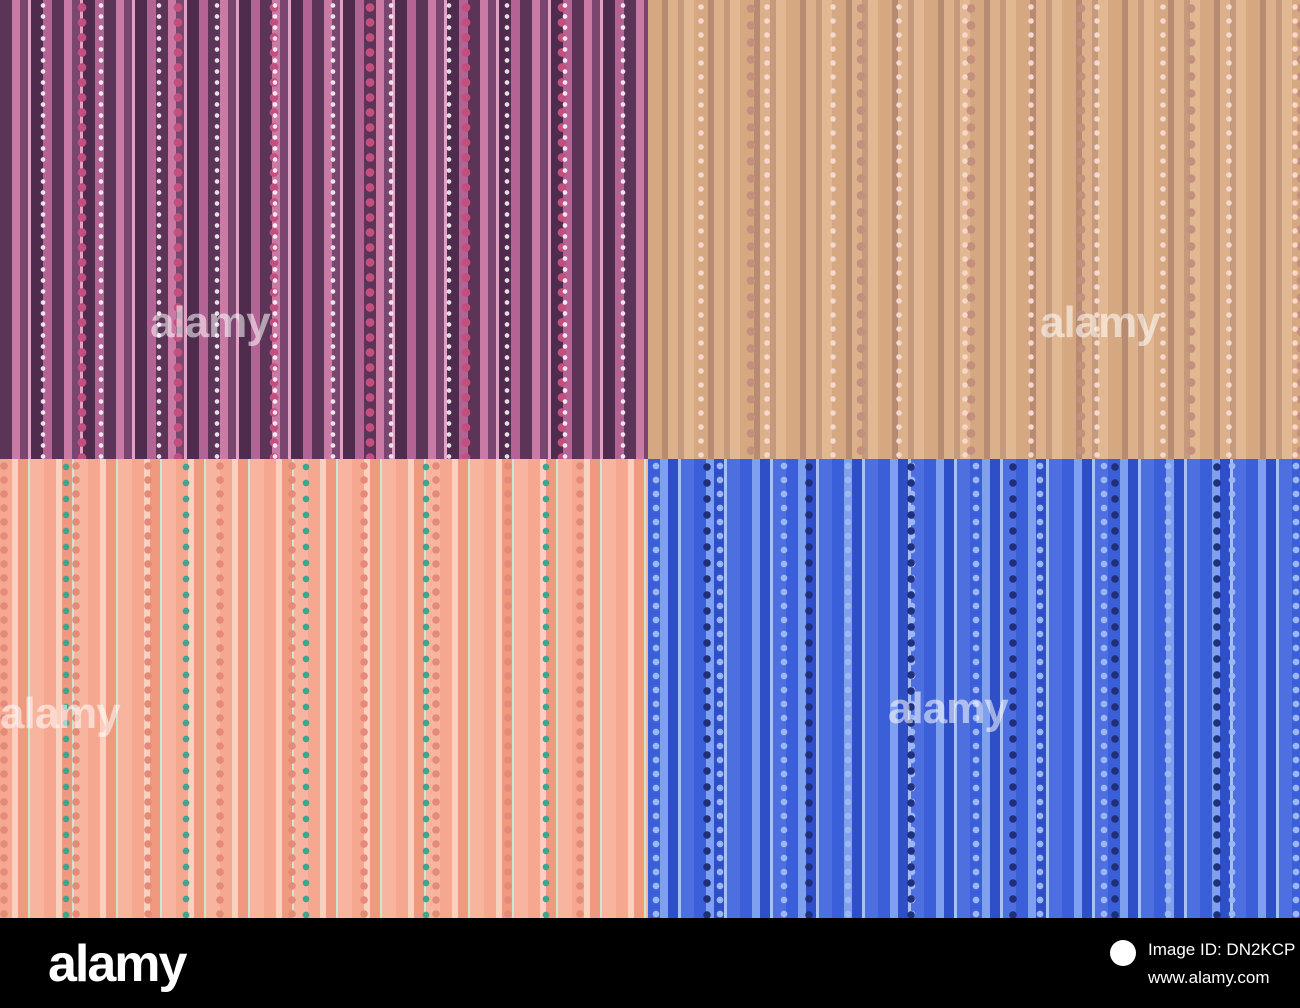 The height and width of the screenshot is (1008, 1300). I want to click on footer: alamy Image ID: DN2KCP www.alamy.com, so click(650, 963).